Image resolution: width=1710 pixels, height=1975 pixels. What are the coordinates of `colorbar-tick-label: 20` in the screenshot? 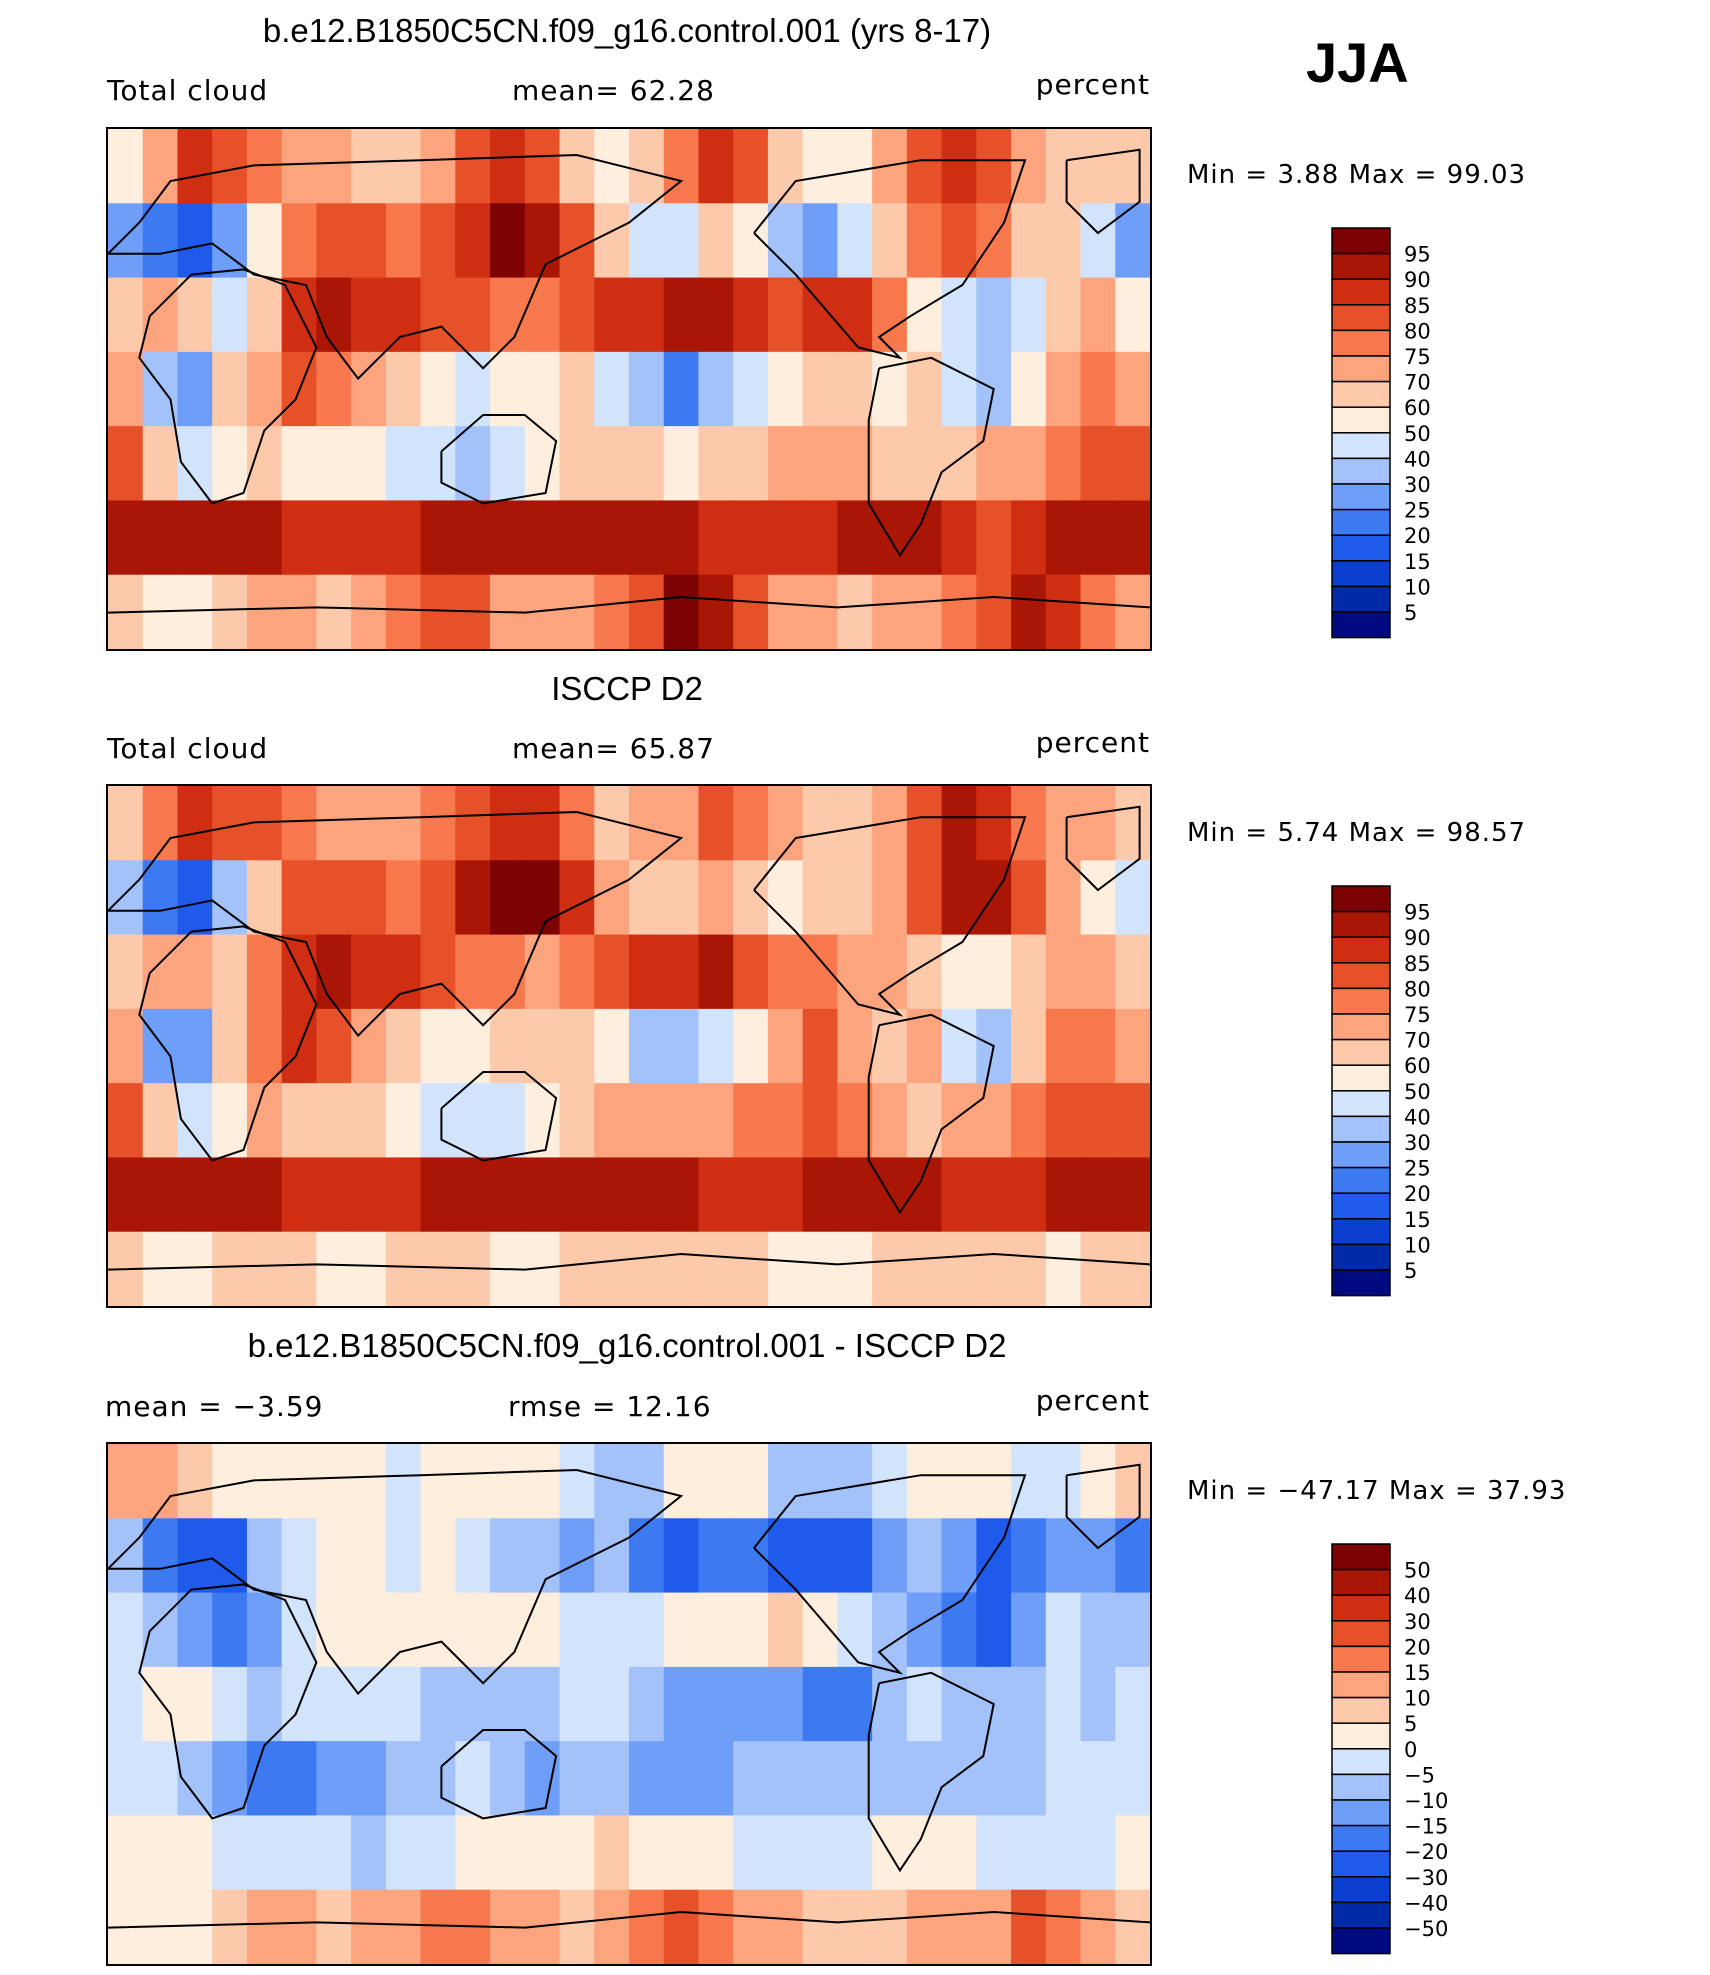 It's located at (1417, 1647).